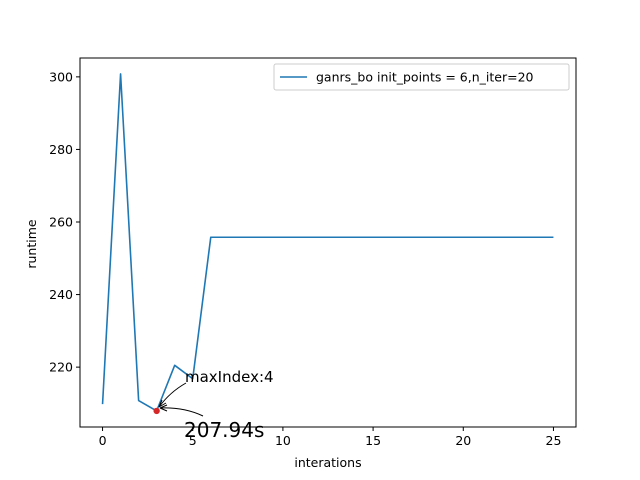 The width and height of the screenshot is (640, 480). I want to click on x-tick-label: 20, so click(463, 440).